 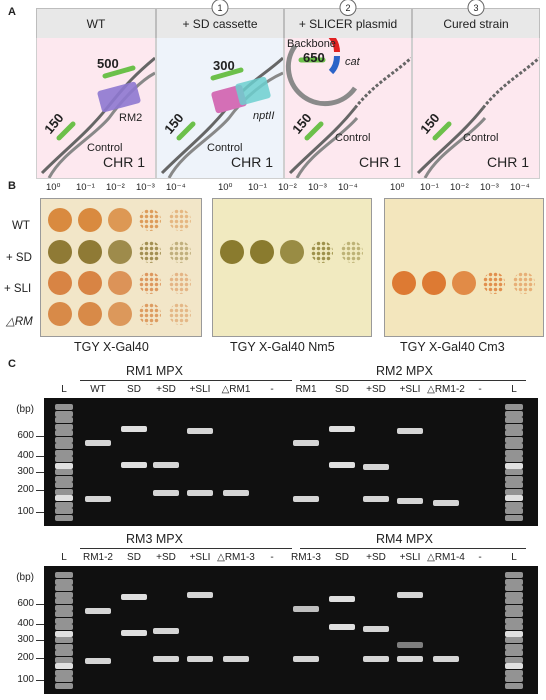 What do you see at coordinates (96, 24) in the screenshot?
I see `header-wt-text: WT` at bounding box center [96, 24].